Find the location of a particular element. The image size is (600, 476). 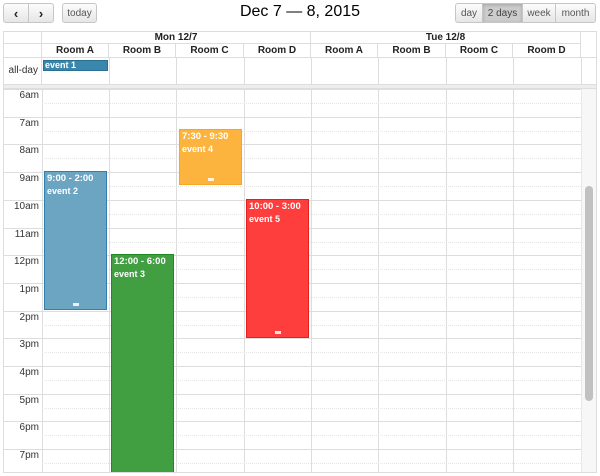

view-day-button: day is located at coordinates (469, 13).